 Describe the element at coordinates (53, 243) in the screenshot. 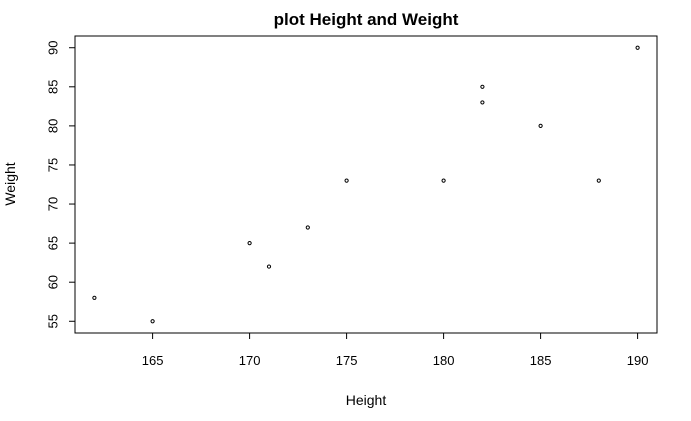

I see `y-tick-label: 65` at that location.